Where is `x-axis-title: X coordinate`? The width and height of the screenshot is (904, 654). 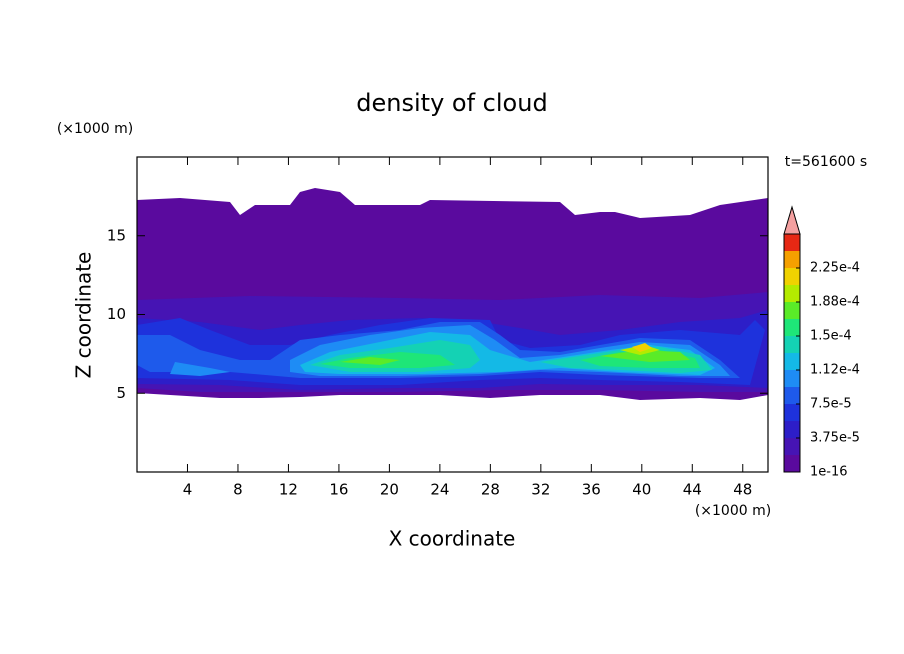 x-axis-title: X coordinate is located at coordinates (452, 539).